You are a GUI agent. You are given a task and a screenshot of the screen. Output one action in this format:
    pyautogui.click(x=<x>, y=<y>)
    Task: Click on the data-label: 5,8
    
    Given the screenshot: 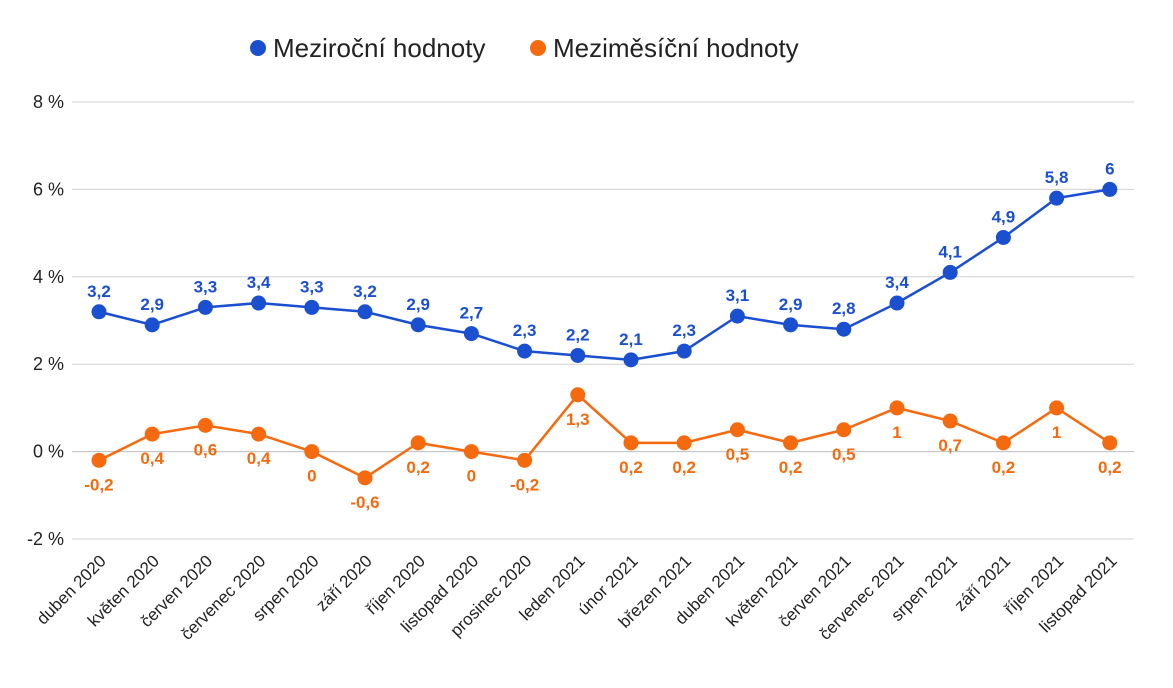 What is the action you would take?
    pyautogui.click(x=1057, y=177)
    